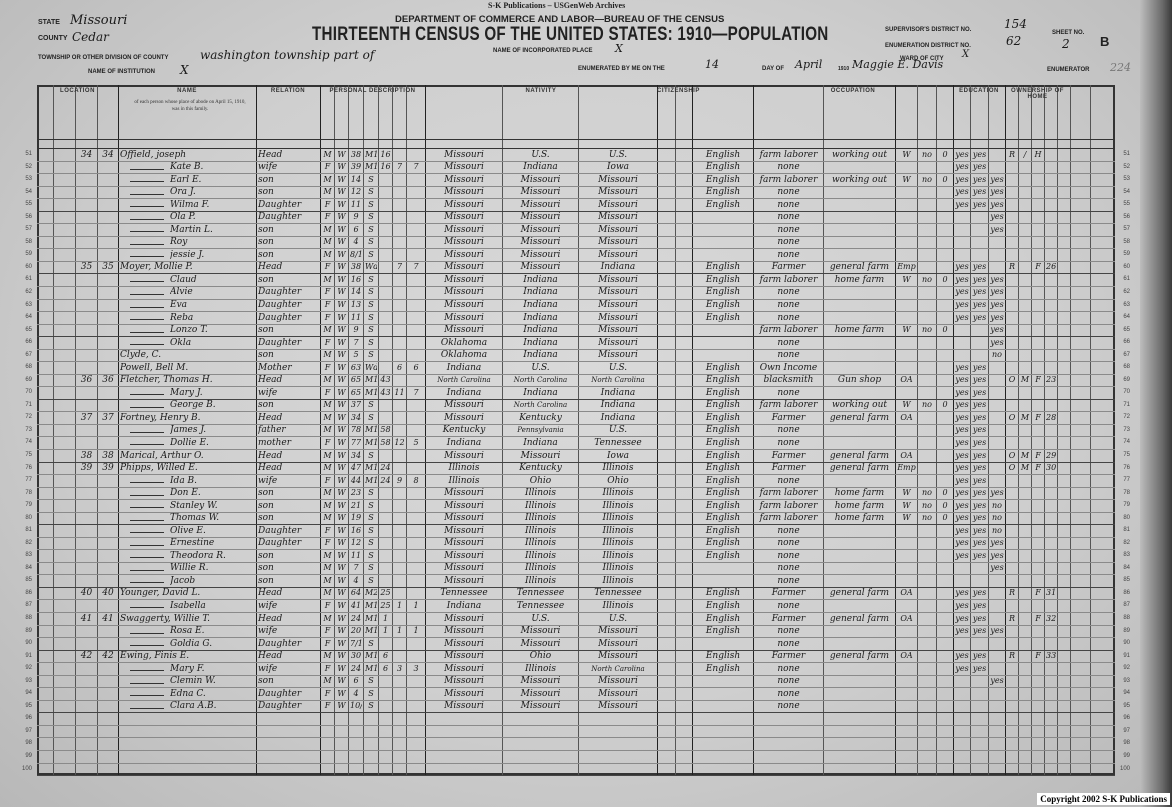 The image size is (1172, 807). I want to click on employer-status: Emp, so click(906, 467).